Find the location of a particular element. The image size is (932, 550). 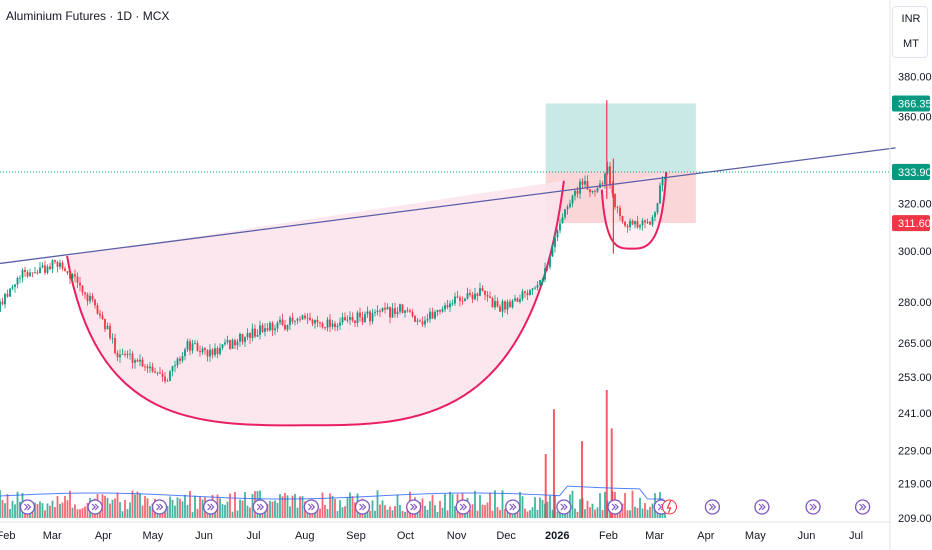

flash-icon is located at coordinates (669, 507).